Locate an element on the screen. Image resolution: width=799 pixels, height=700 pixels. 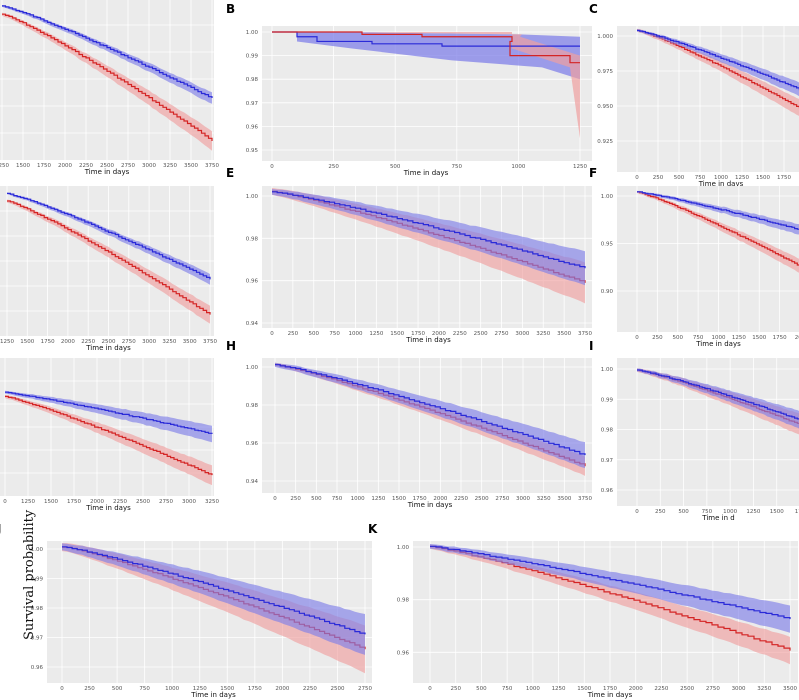
y-tick-label: 0.94 is located at coordinates (252, 324).